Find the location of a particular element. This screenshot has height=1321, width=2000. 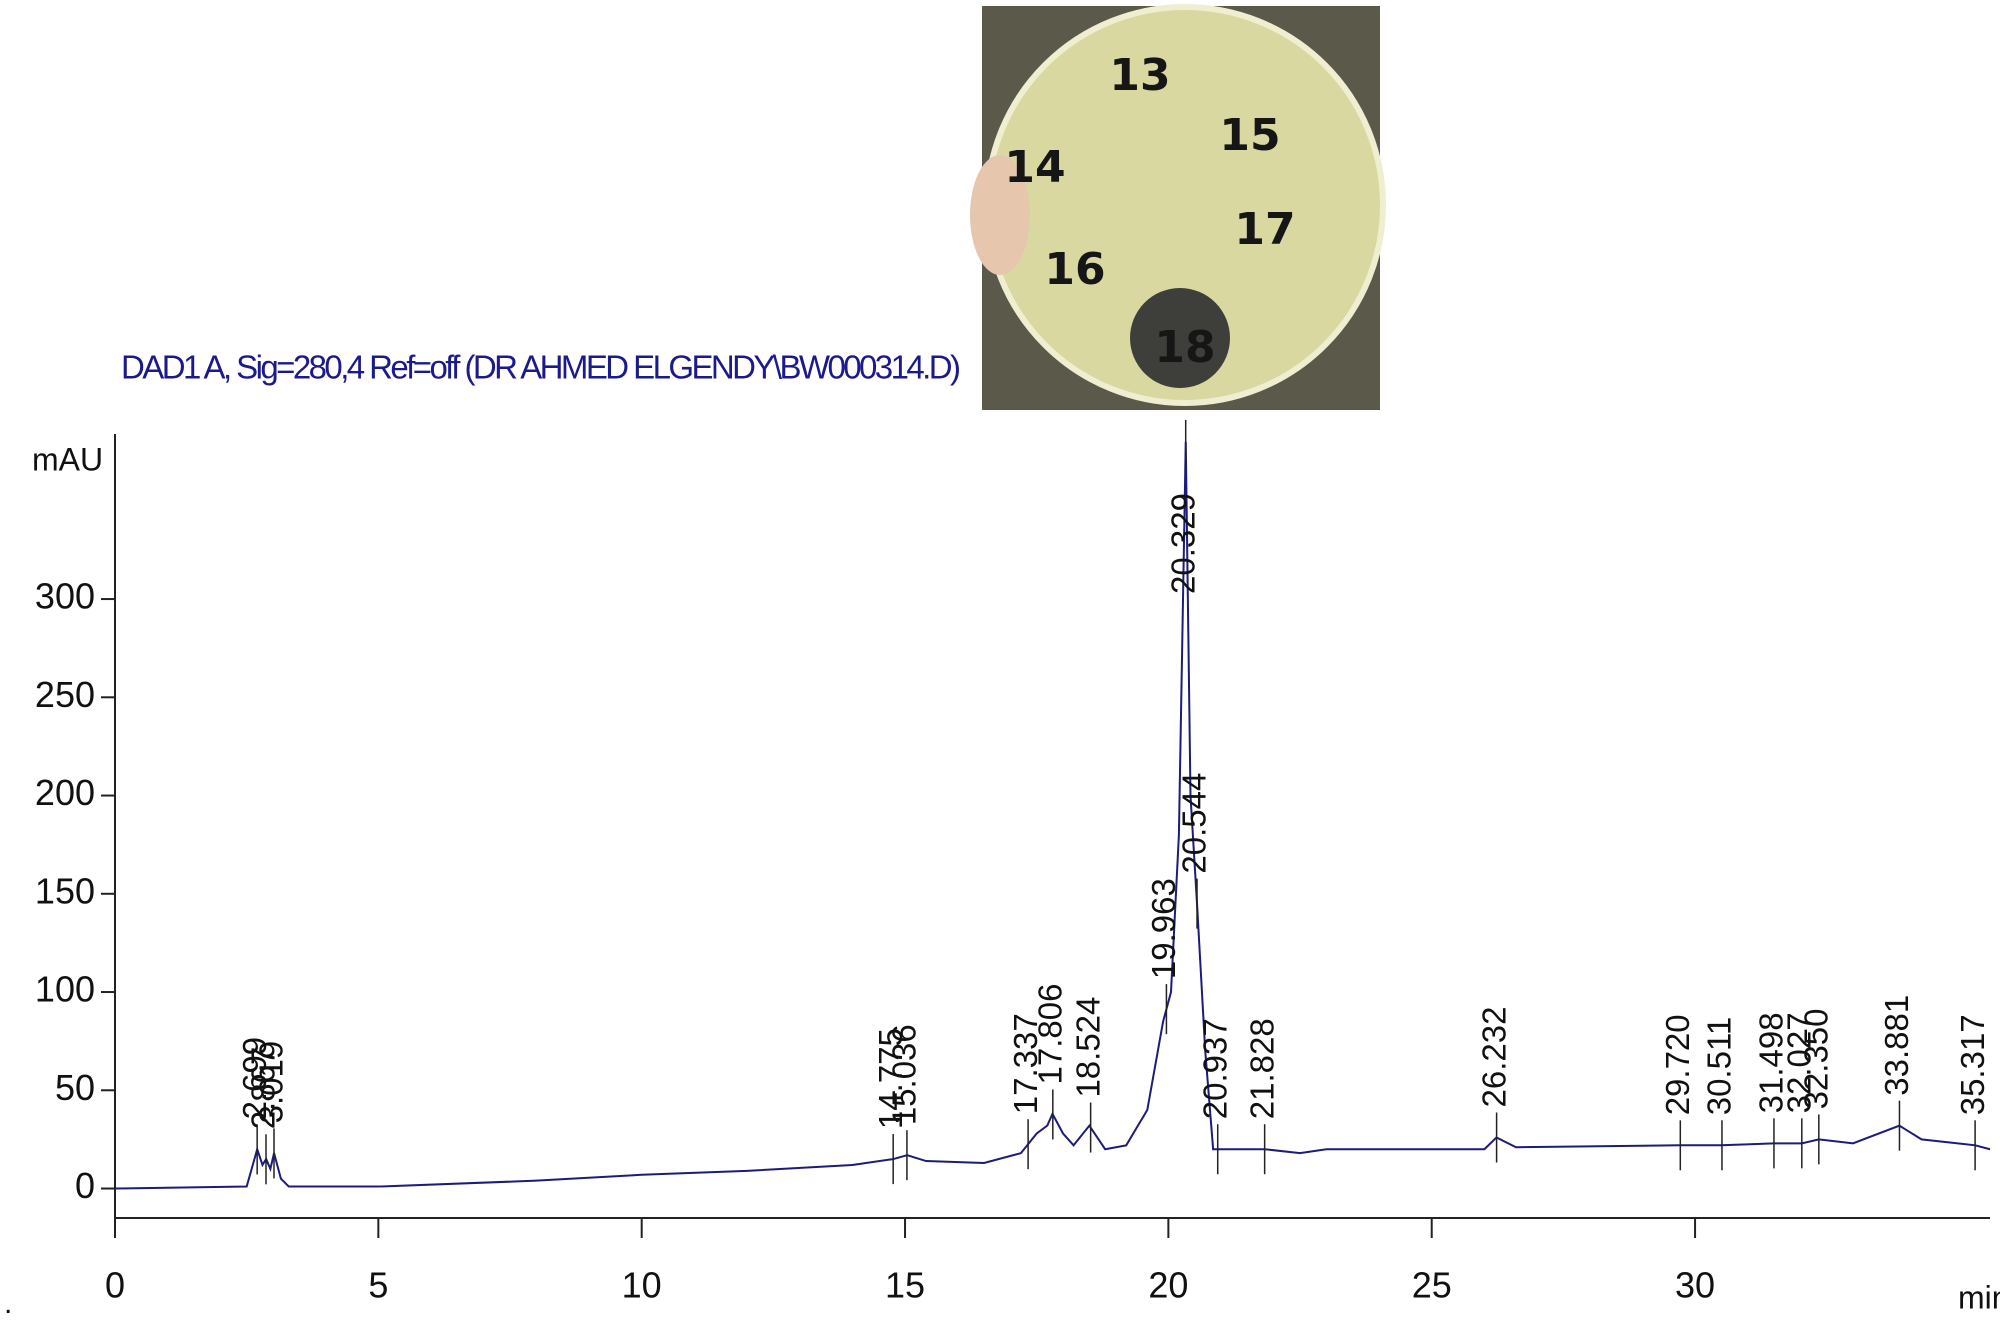

peak-label: 14.775 is located at coordinates (890, 1078).